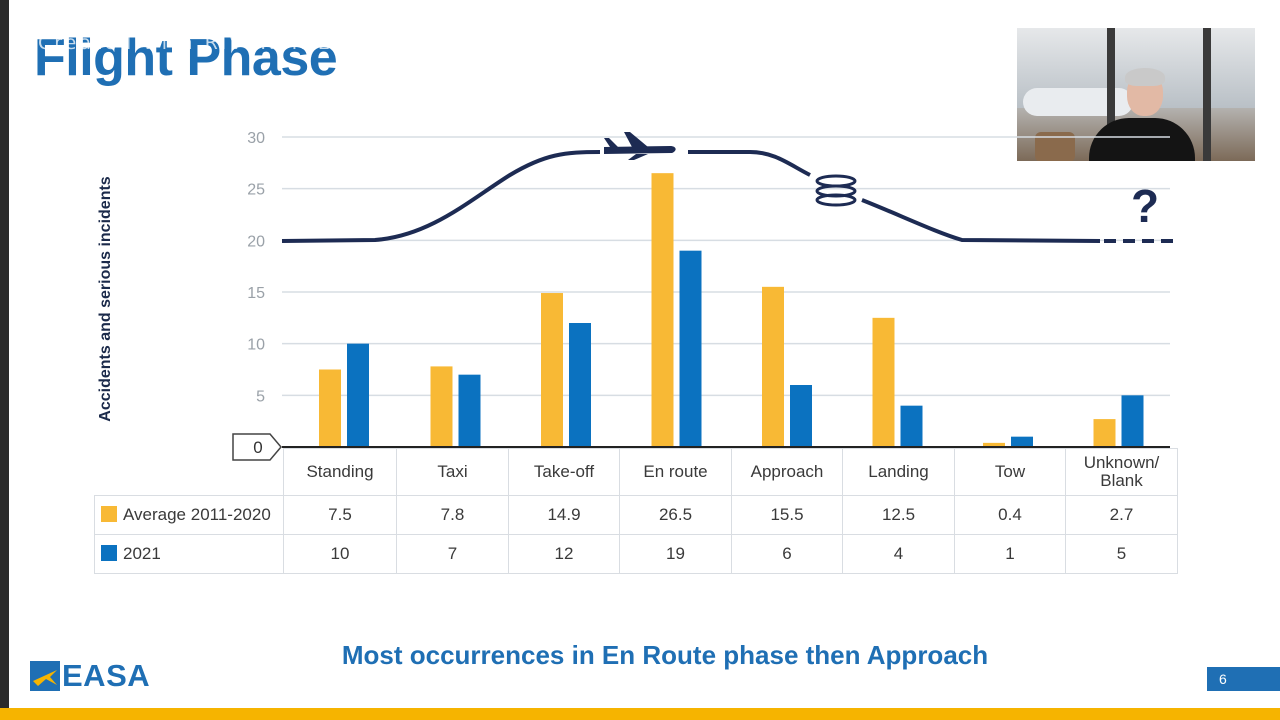  I want to click on easa-logo: EASA, so click(90, 675).